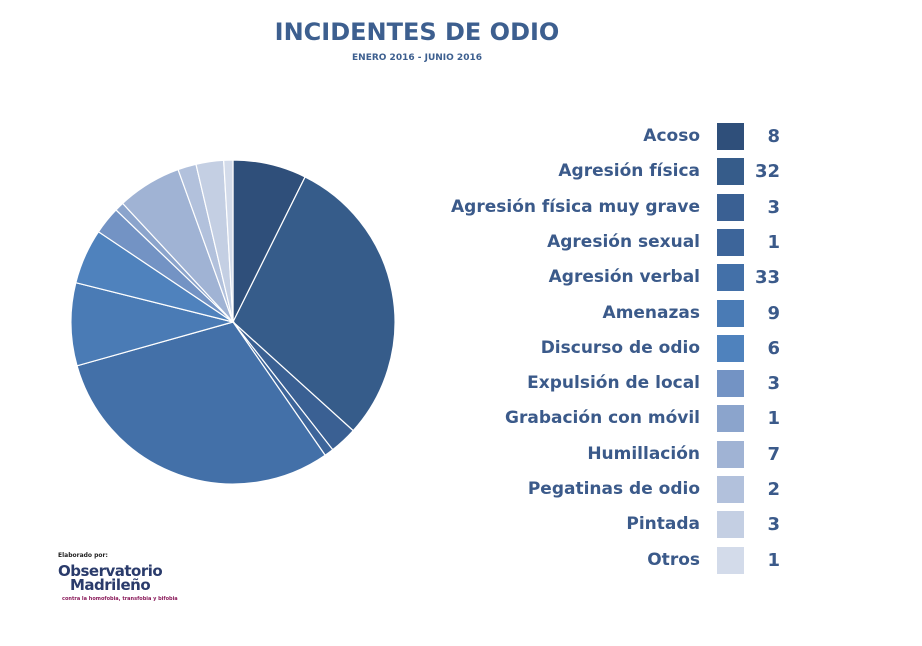 This screenshot has height=646, width=922. I want to click on legend-label: Humillación, so click(643, 453).